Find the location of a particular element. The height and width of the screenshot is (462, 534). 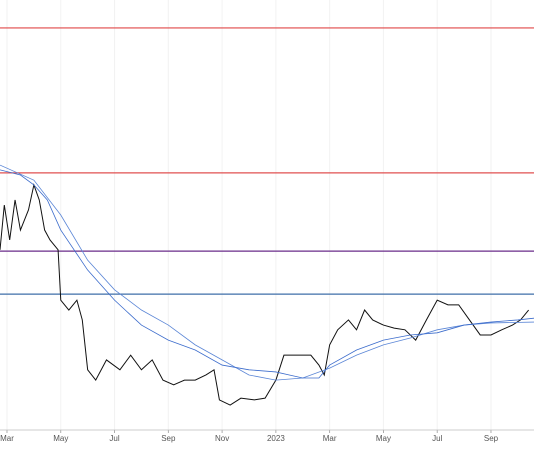

x-tick-label: Nov is located at coordinates (222, 438).